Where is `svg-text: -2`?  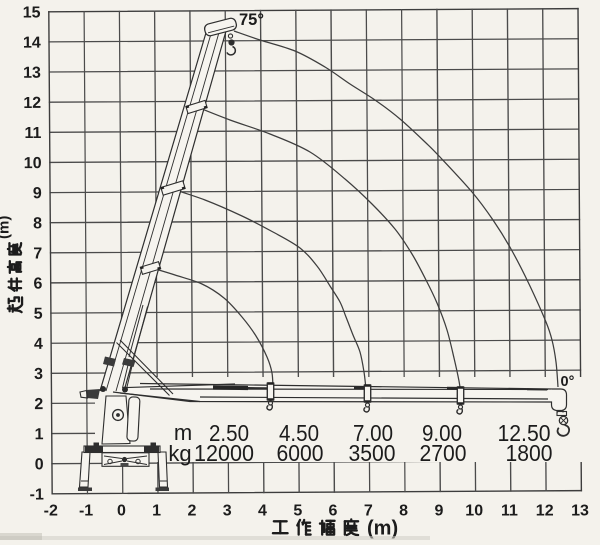 svg-text: -2 is located at coordinates (51, 511).